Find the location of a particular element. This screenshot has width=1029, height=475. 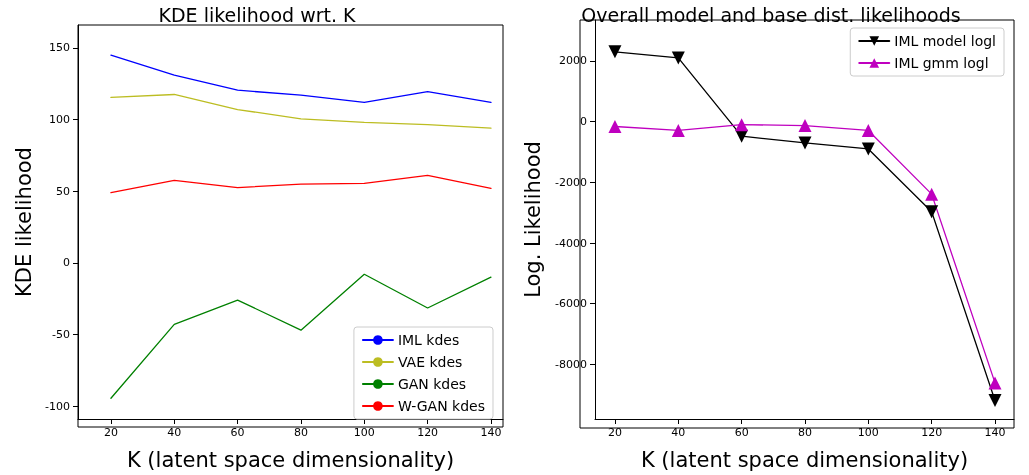

chart-title: Overall model and base dist. likelihoods is located at coordinates (771, 14).